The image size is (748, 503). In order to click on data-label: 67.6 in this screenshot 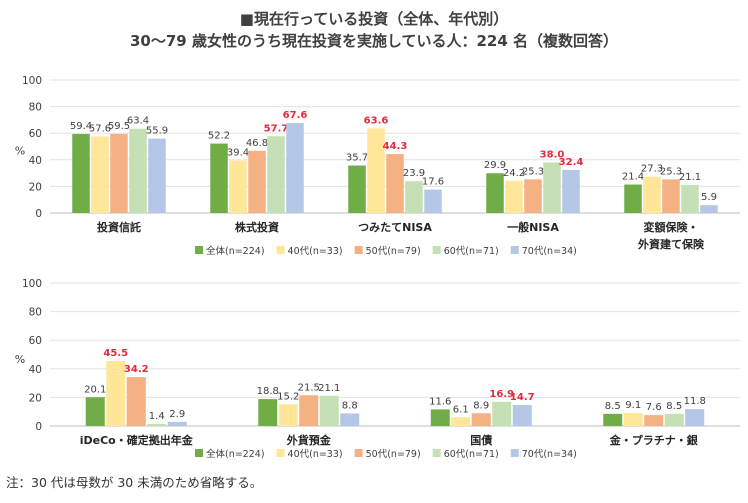, I will do `click(295, 115)`.